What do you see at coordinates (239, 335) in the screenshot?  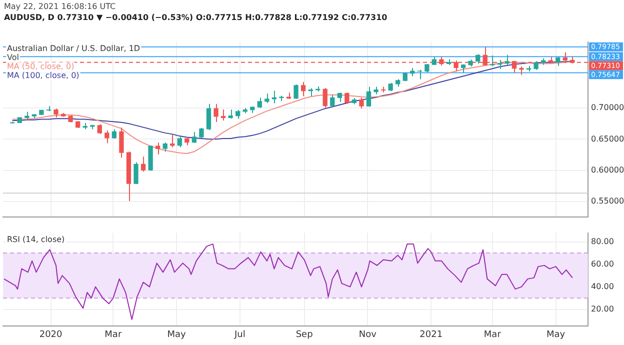 I see `x-tick-label: Jul` at bounding box center [239, 335].